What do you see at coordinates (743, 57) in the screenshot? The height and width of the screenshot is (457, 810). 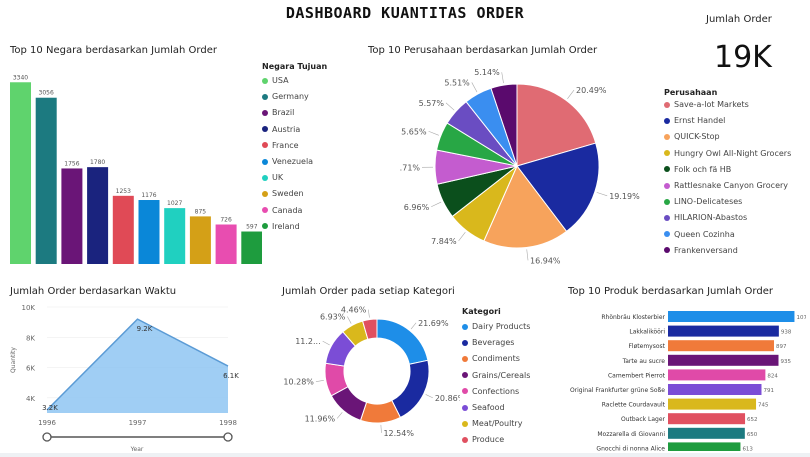 I see `kpi-value: 19K` at bounding box center [743, 57].